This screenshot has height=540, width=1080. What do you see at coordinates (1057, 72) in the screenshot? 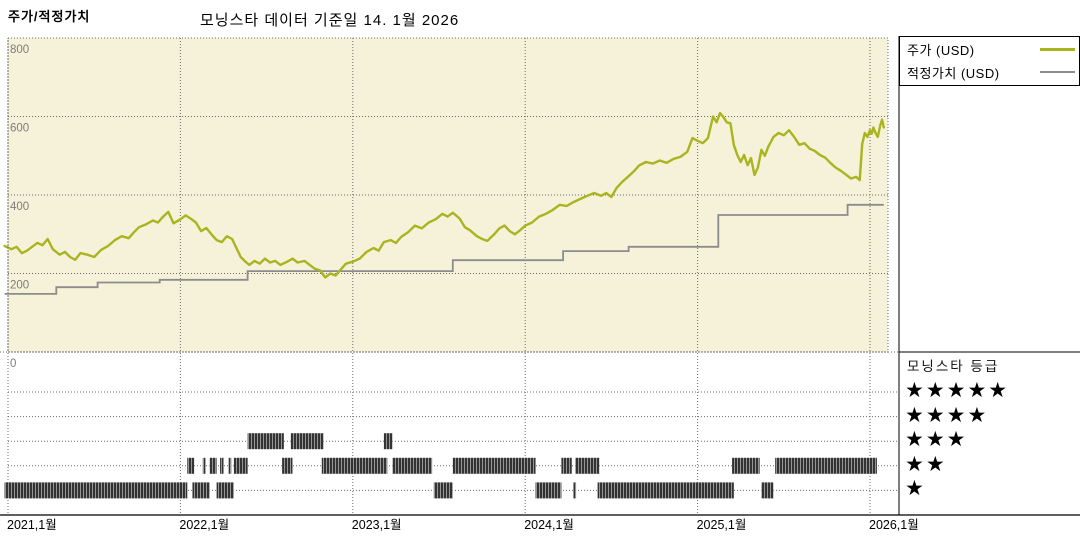
I see `fairvalue-line-swatch` at bounding box center [1057, 72].